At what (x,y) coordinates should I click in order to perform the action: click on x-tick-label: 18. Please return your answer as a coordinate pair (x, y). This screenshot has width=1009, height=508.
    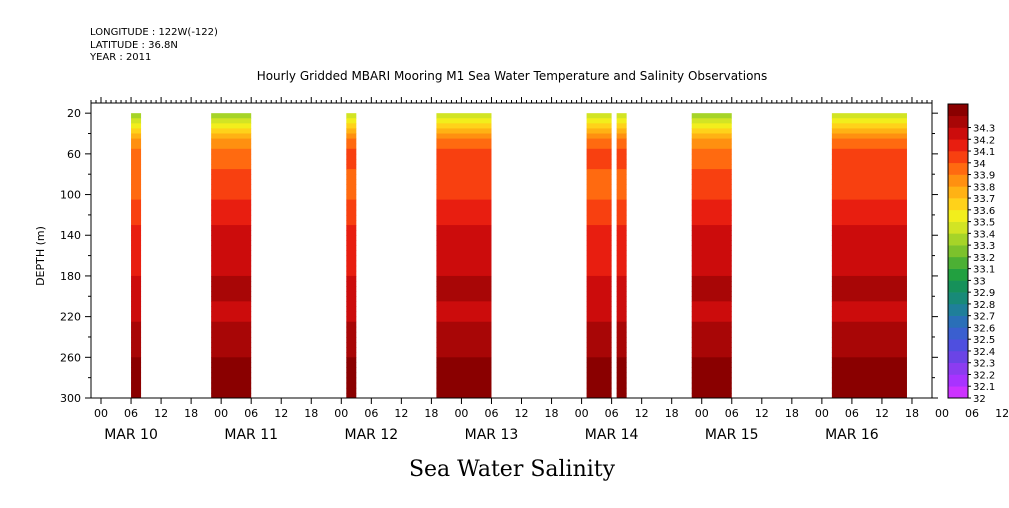
    Looking at the image, I should click on (431, 413).